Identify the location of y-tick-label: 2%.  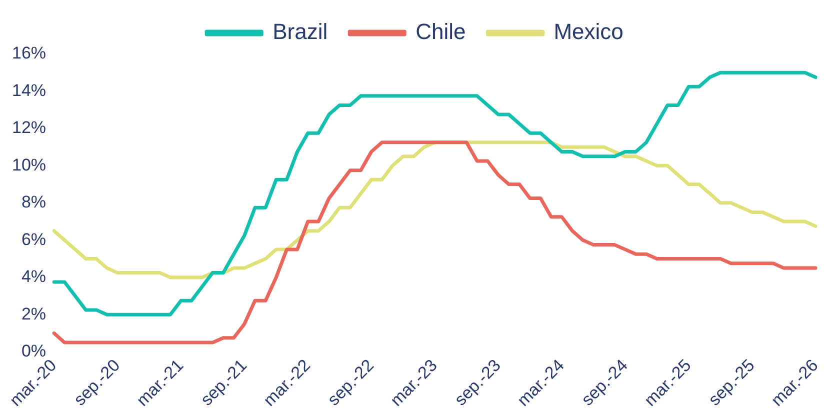
(33, 314).